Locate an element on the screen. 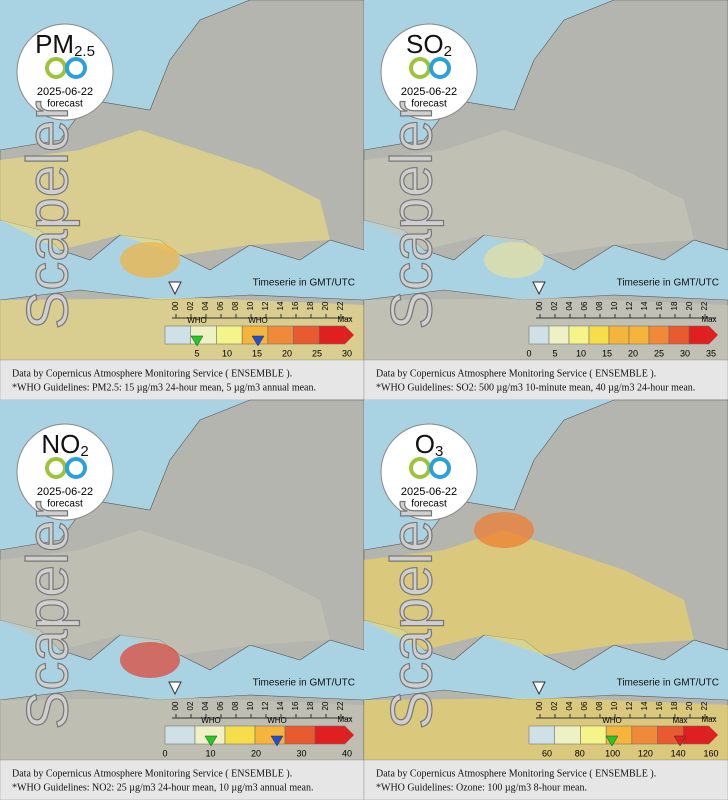 The height and width of the screenshot is (800, 728). scale-label: 140 is located at coordinates (678, 753).